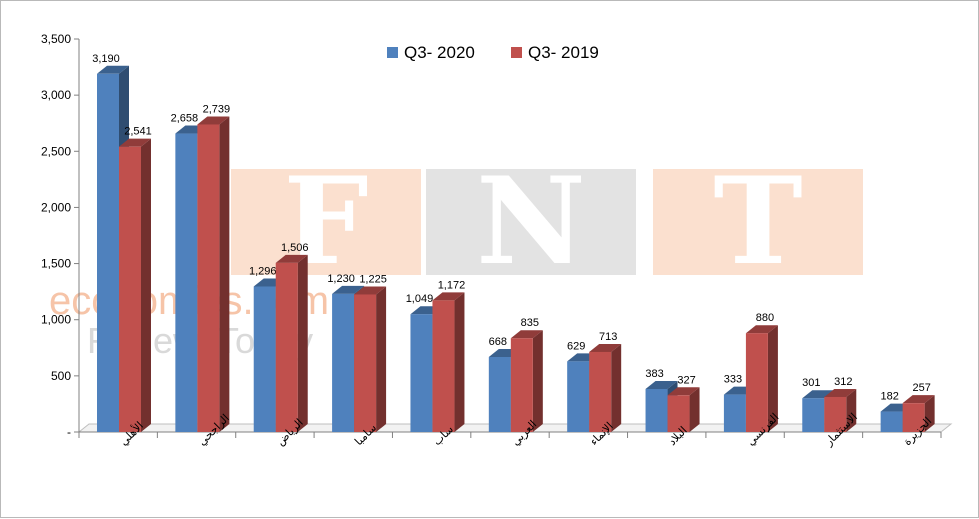  Describe the element at coordinates (889, 397) in the screenshot. I see `data-label: 182` at that location.